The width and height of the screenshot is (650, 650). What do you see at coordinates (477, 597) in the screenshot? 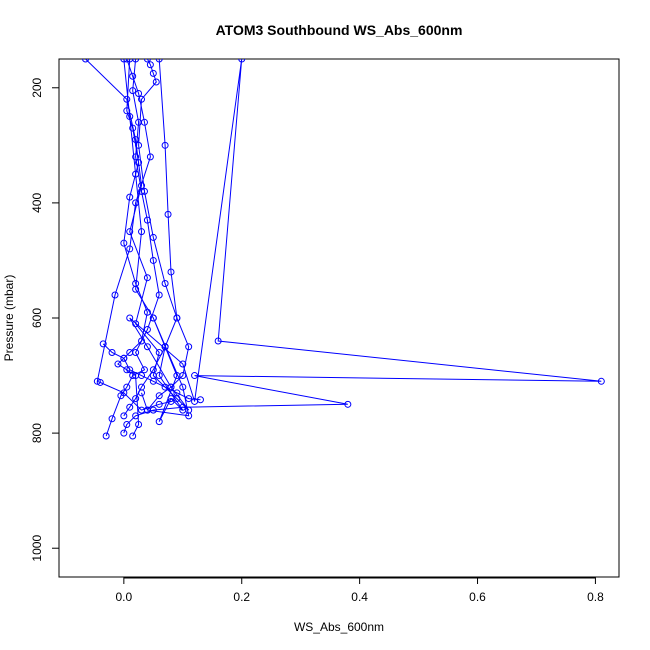
I see `x-tick-label: 0.6` at bounding box center [477, 597].